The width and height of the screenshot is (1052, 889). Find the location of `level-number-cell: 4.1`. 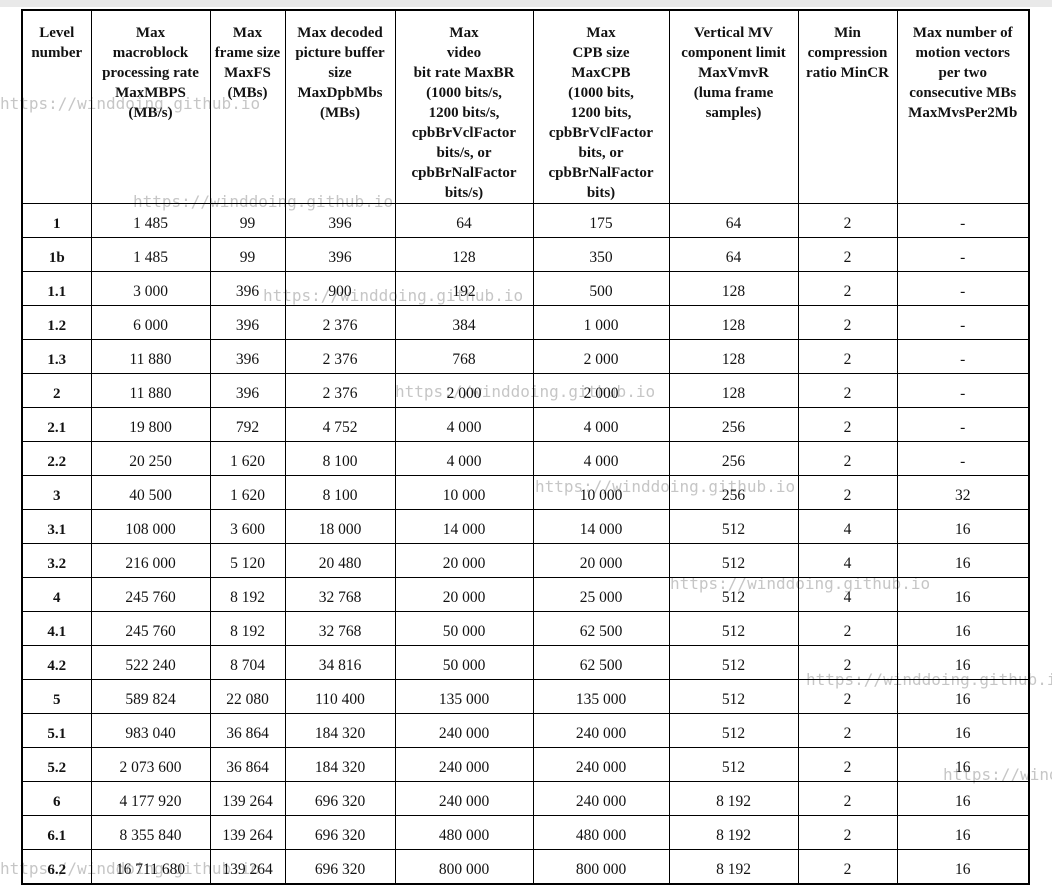

level-number-cell: 4.1 is located at coordinates (56, 628).